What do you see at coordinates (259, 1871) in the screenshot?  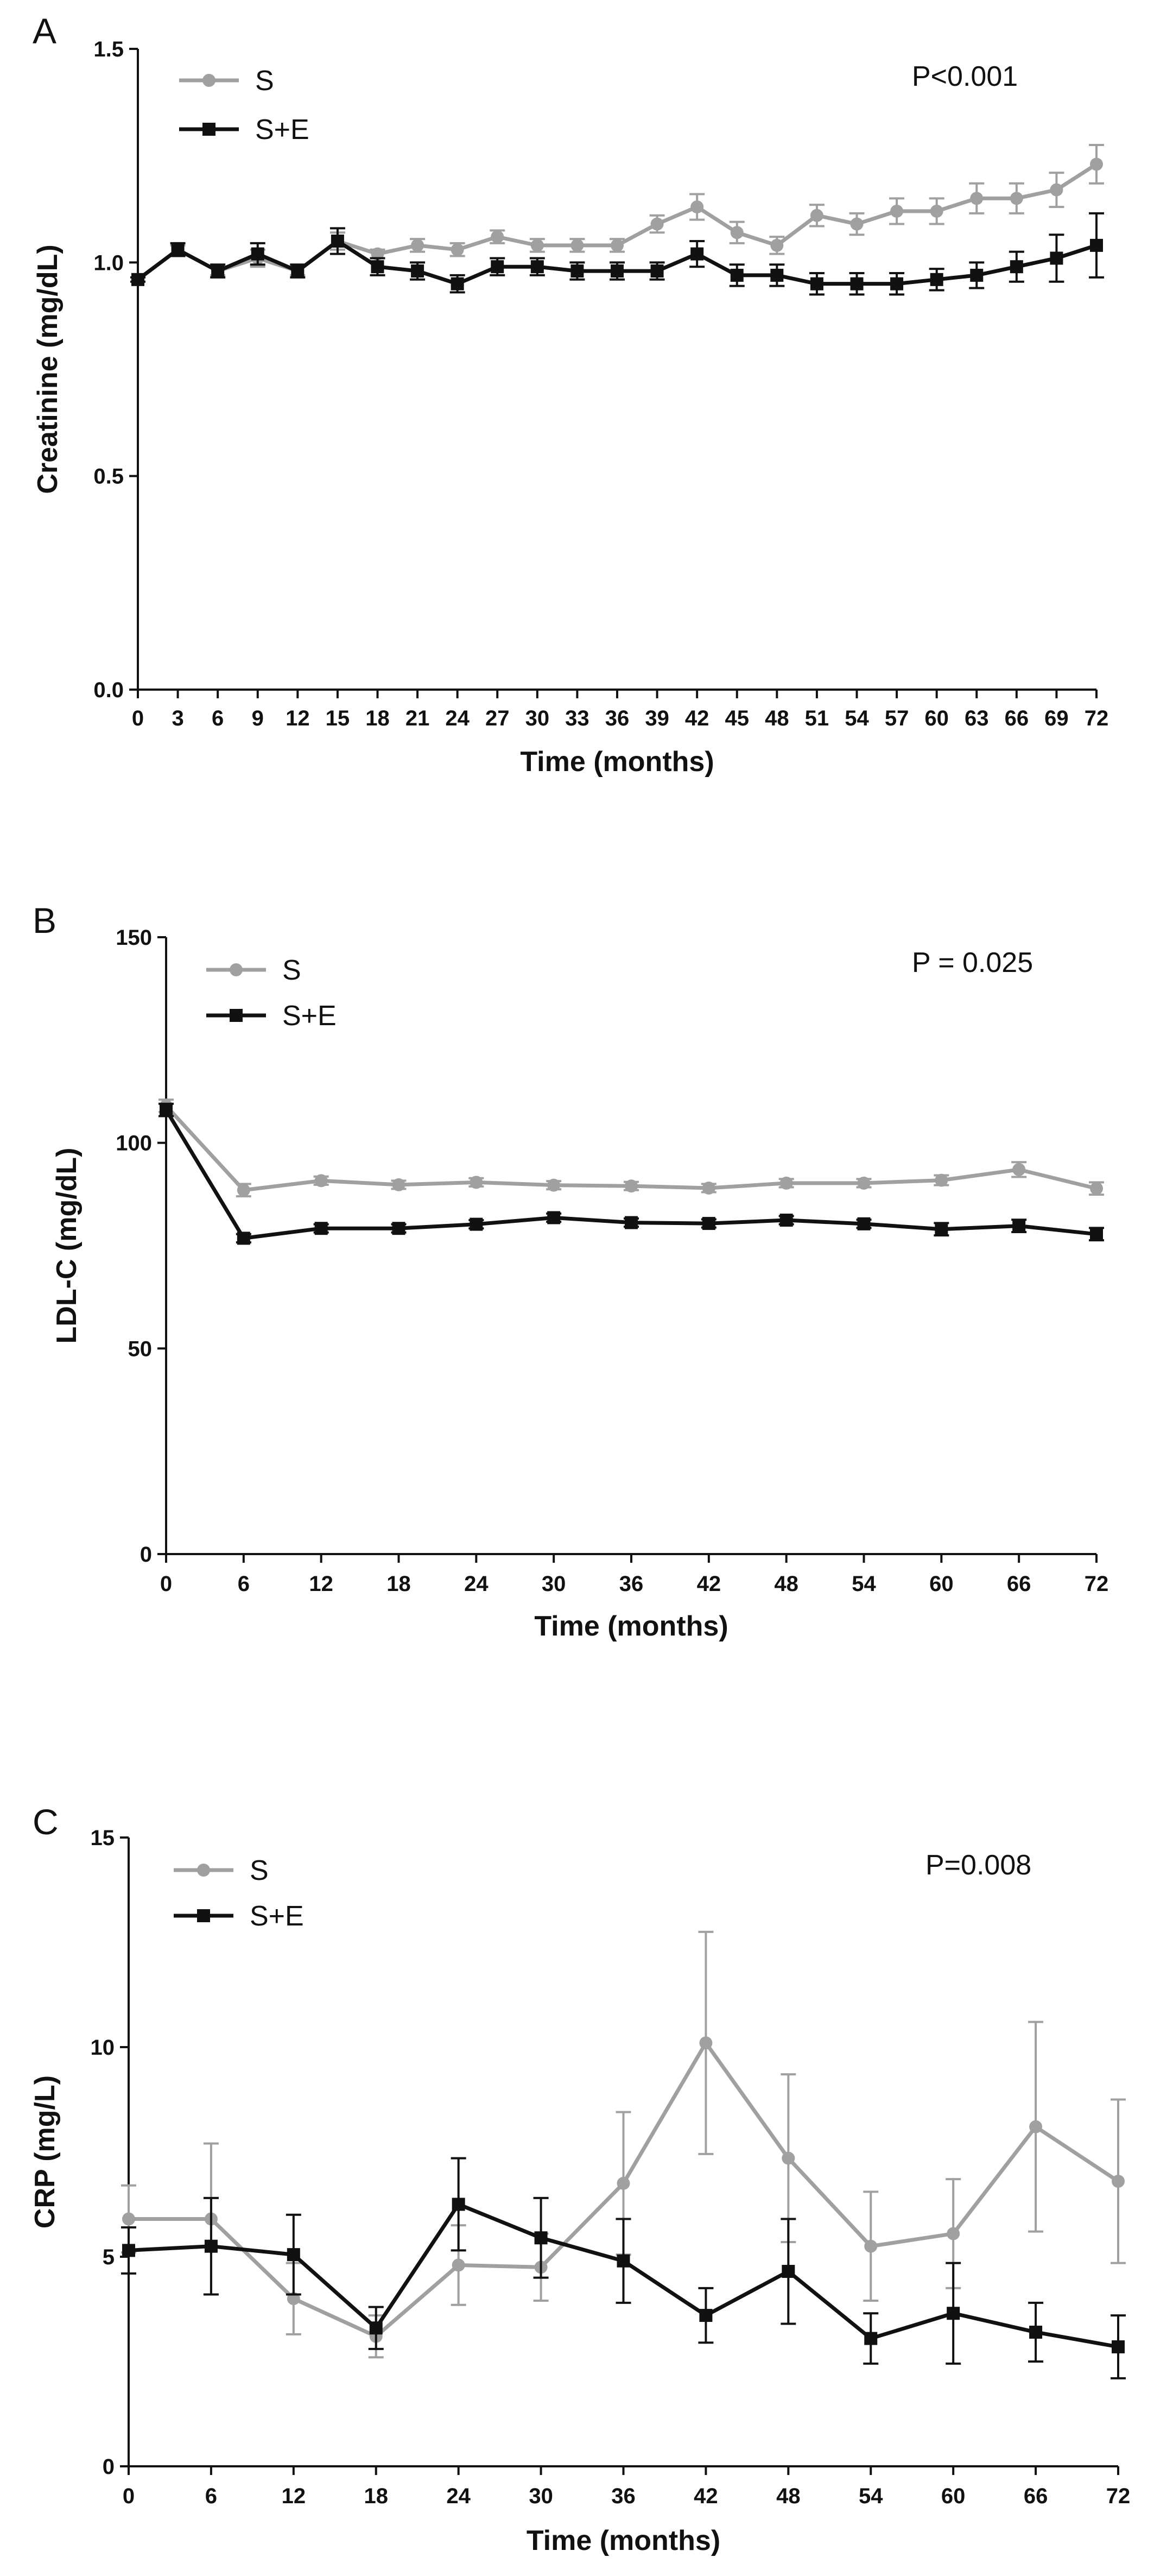 I see `legend-label: S` at bounding box center [259, 1871].